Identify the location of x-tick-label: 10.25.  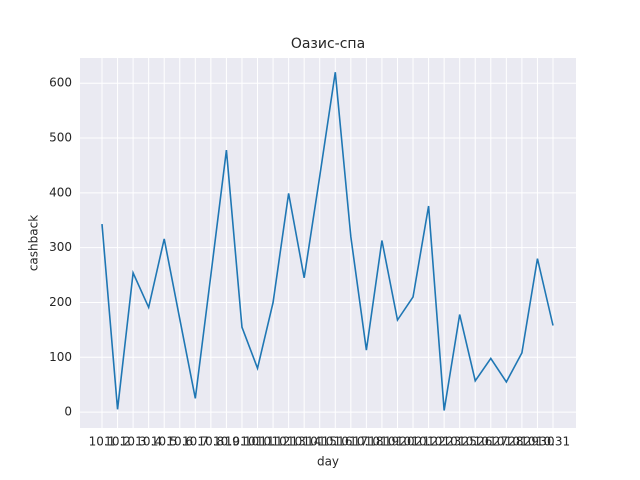
(460, 442).